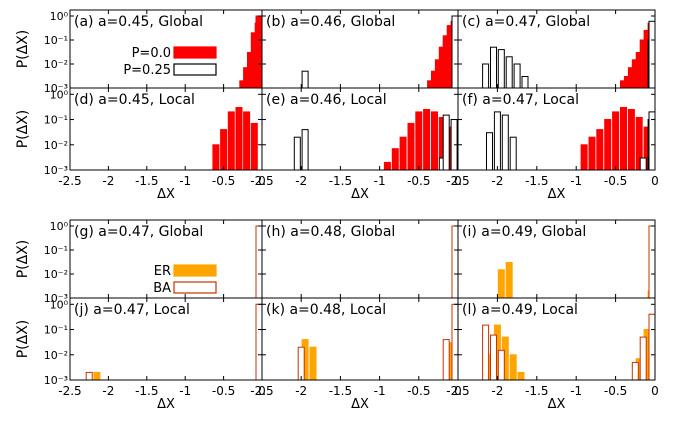 The image size is (686, 426). I want to click on ytick-label-g-1: 10⁻¹, so click(56, 250).